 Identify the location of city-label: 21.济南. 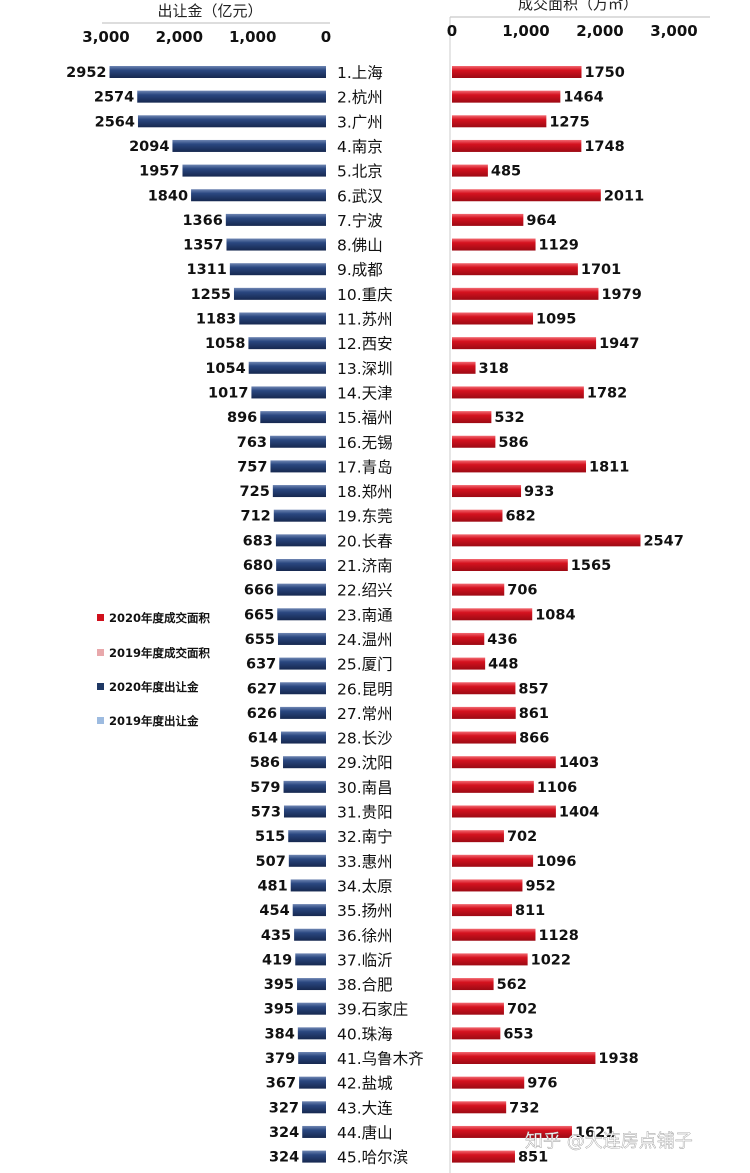
(365, 566).